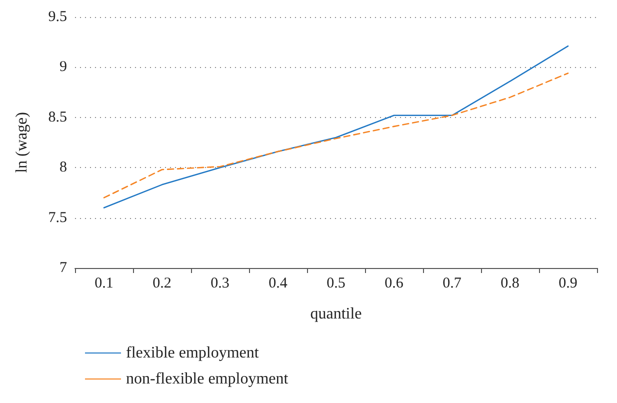  I want to click on y-tick-label: 9, so click(63, 67).